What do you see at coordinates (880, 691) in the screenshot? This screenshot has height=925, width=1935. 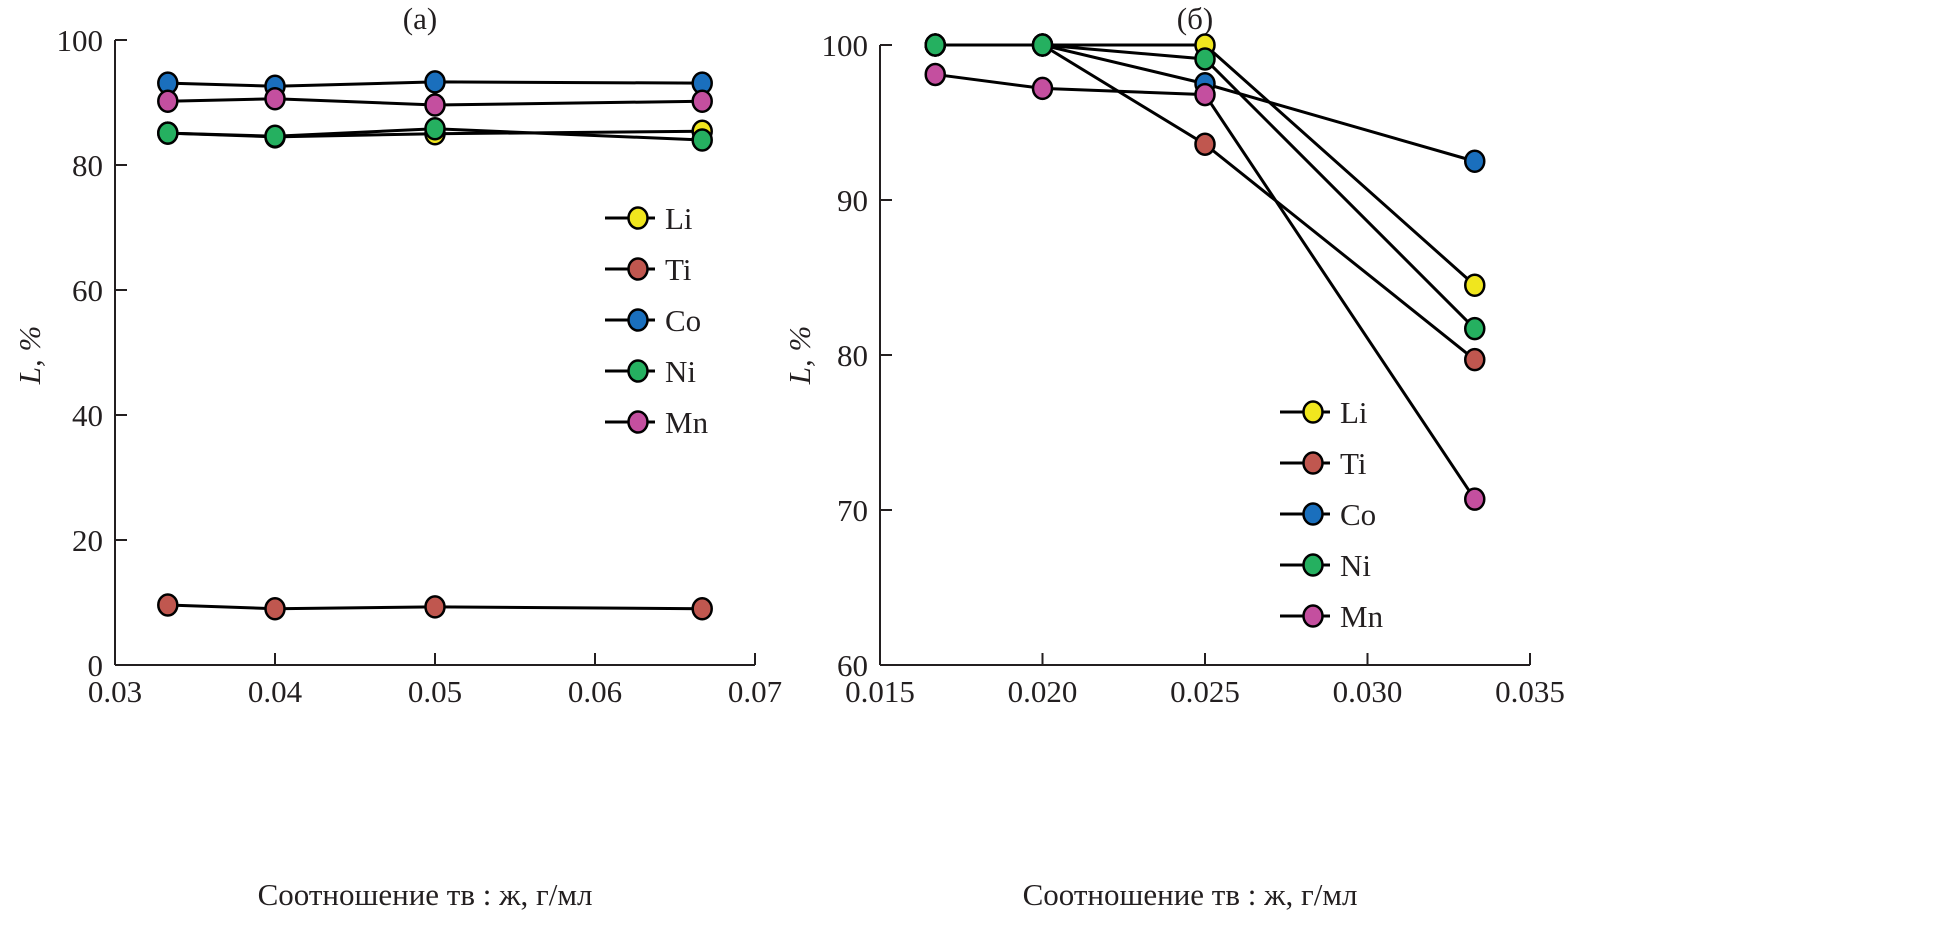 I see `x-tick-label: 0.015` at bounding box center [880, 691].